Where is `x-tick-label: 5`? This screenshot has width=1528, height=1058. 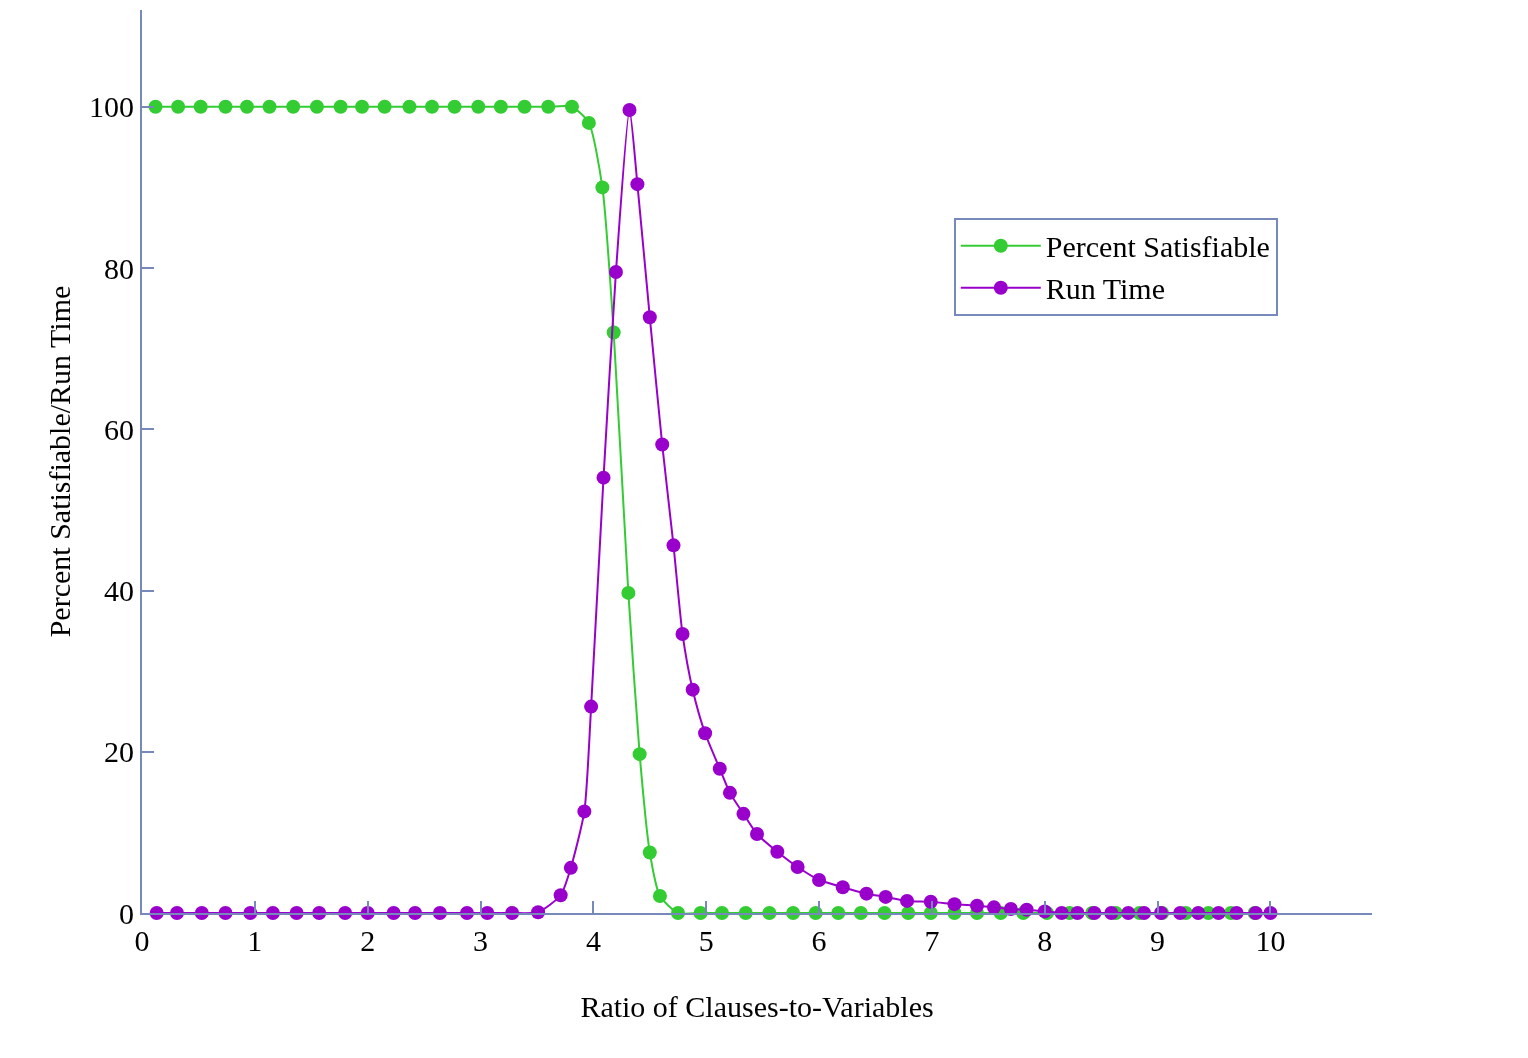
x-tick-label: 5 is located at coordinates (706, 940).